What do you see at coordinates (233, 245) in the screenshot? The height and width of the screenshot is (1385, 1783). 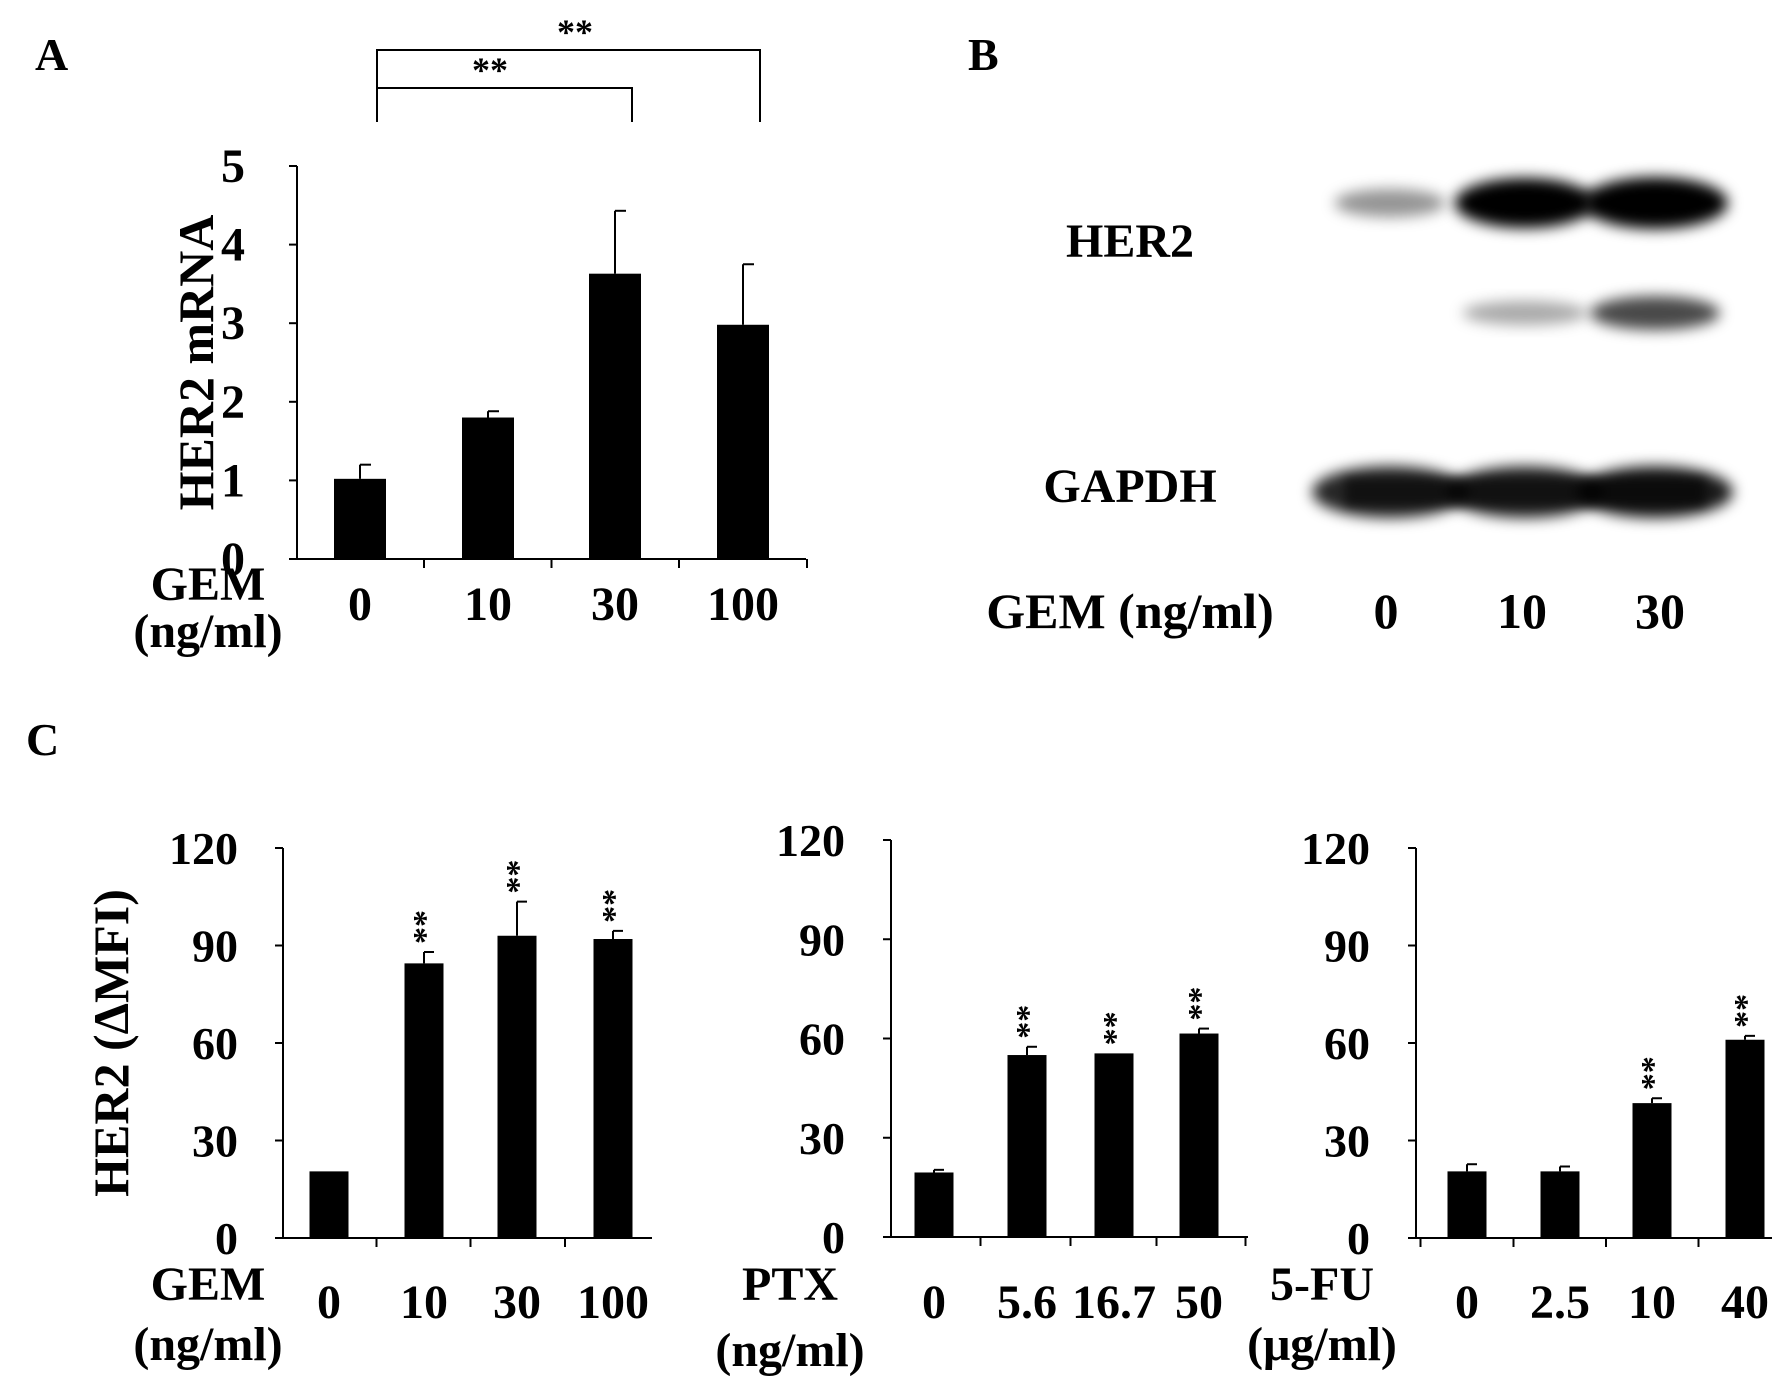 I see `y-tick-label: 4` at bounding box center [233, 245].